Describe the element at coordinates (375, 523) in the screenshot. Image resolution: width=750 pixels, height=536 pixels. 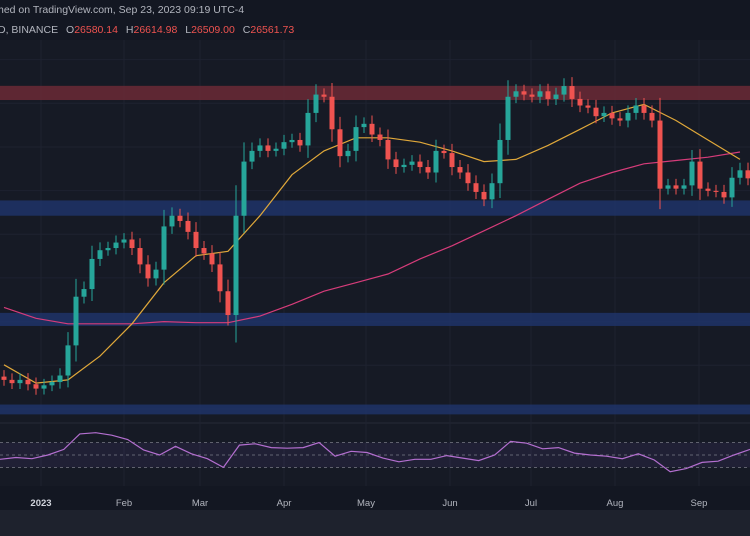
I see `bottom-toolbar` at that location.